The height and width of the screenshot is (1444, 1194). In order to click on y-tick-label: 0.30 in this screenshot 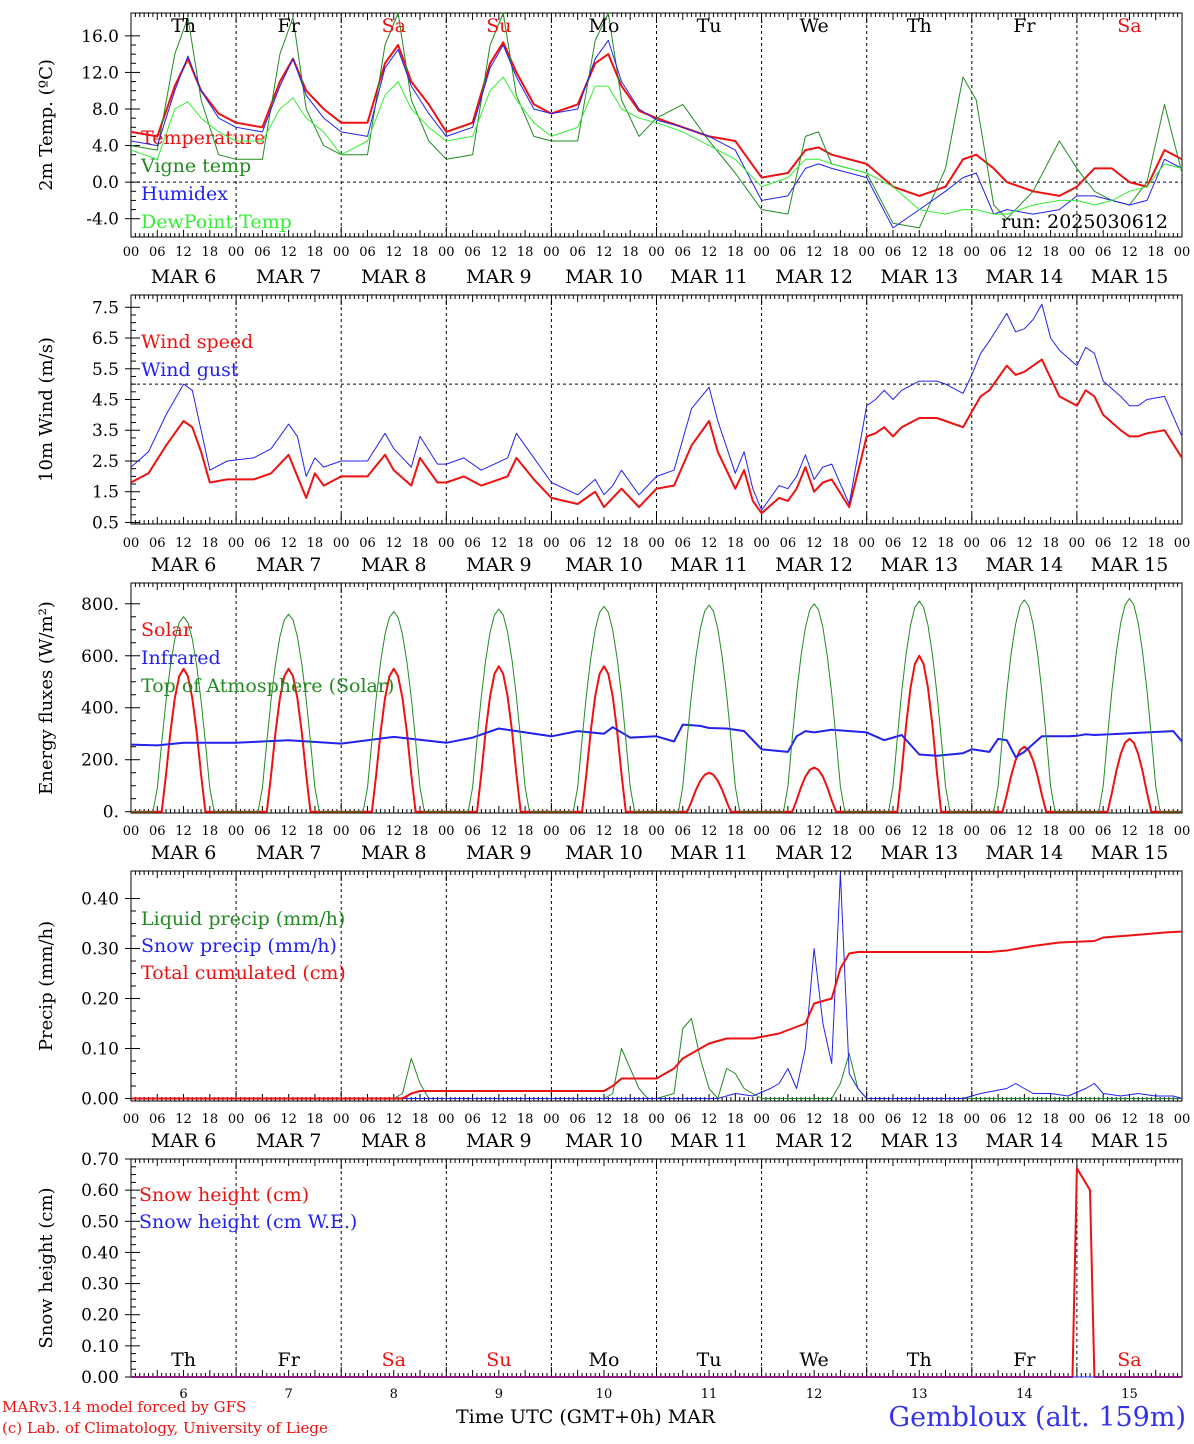, I will do `click(100, 950)`.